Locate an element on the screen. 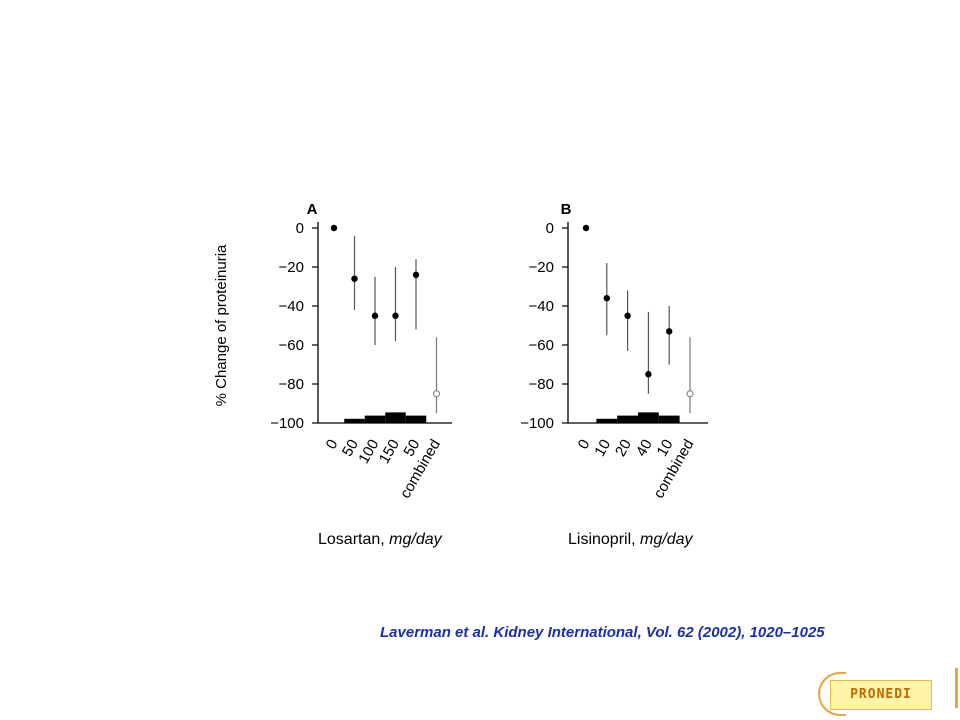 This screenshot has height=720, width=960. x-tick-label: 40 is located at coordinates (644, 448).